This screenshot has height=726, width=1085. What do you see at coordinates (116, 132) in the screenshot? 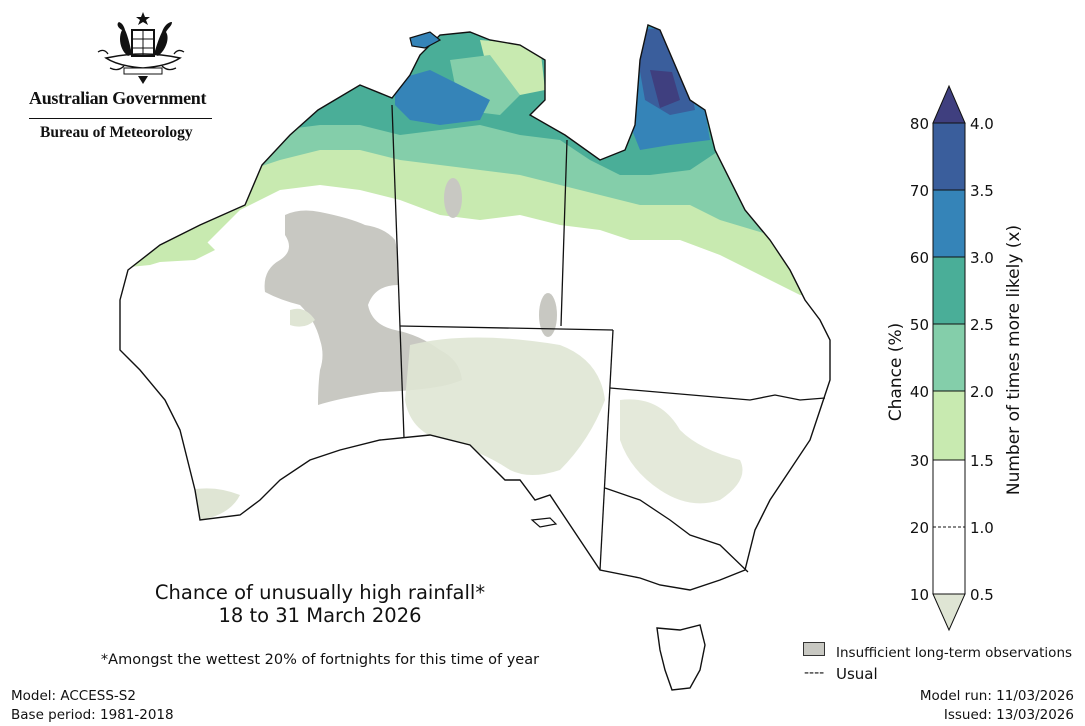
I see `agency-name: Bureau of Meteorology` at bounding box center [116, 132].